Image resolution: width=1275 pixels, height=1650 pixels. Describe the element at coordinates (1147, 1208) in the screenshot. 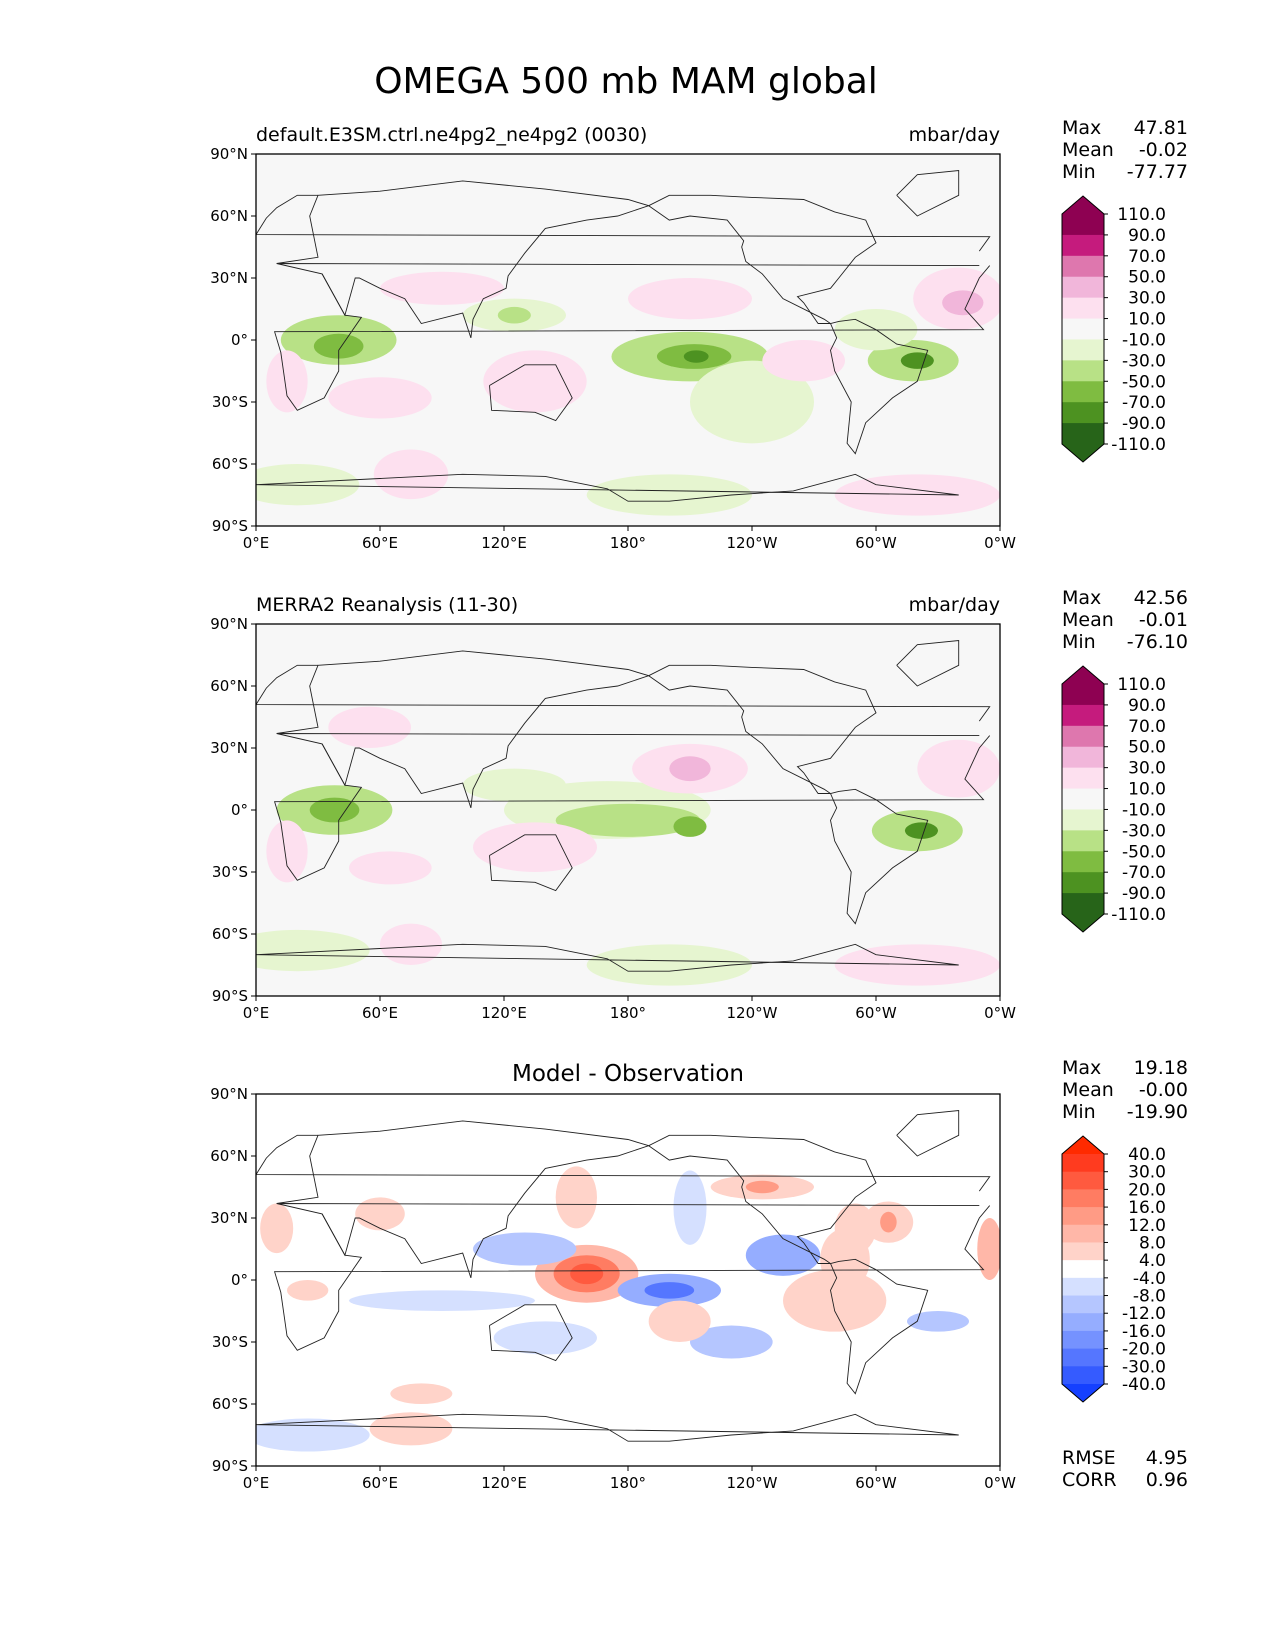

I see `colorbar-label: 16.0` at that location.